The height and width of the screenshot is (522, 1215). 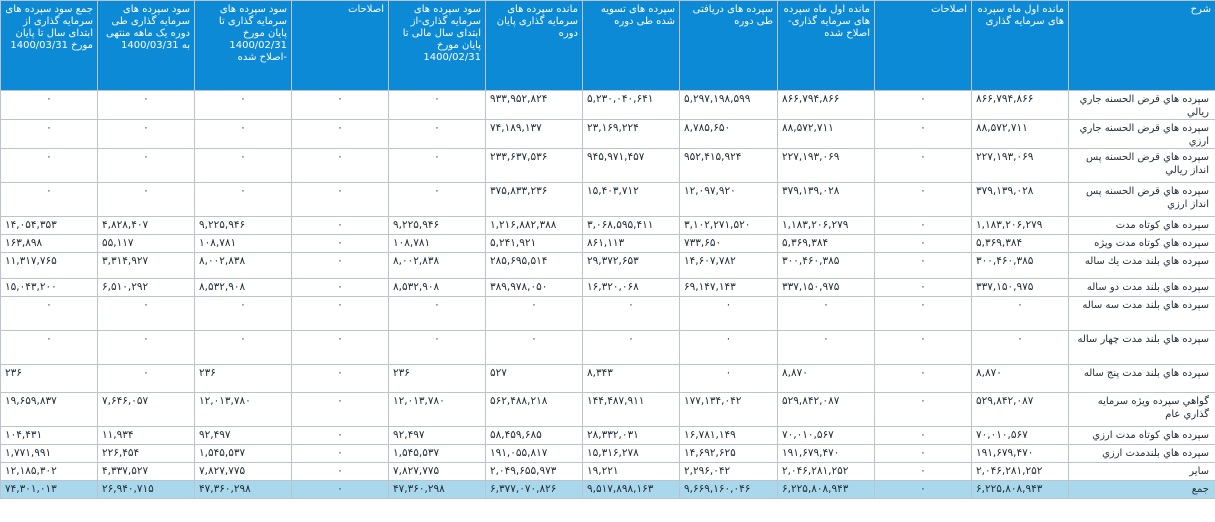 What do you see at coordinates (146, 471) in the screenshot?
I see `table-cell: ۴,۳۳۷,۵۲۷` at bounding box center [146, 471].